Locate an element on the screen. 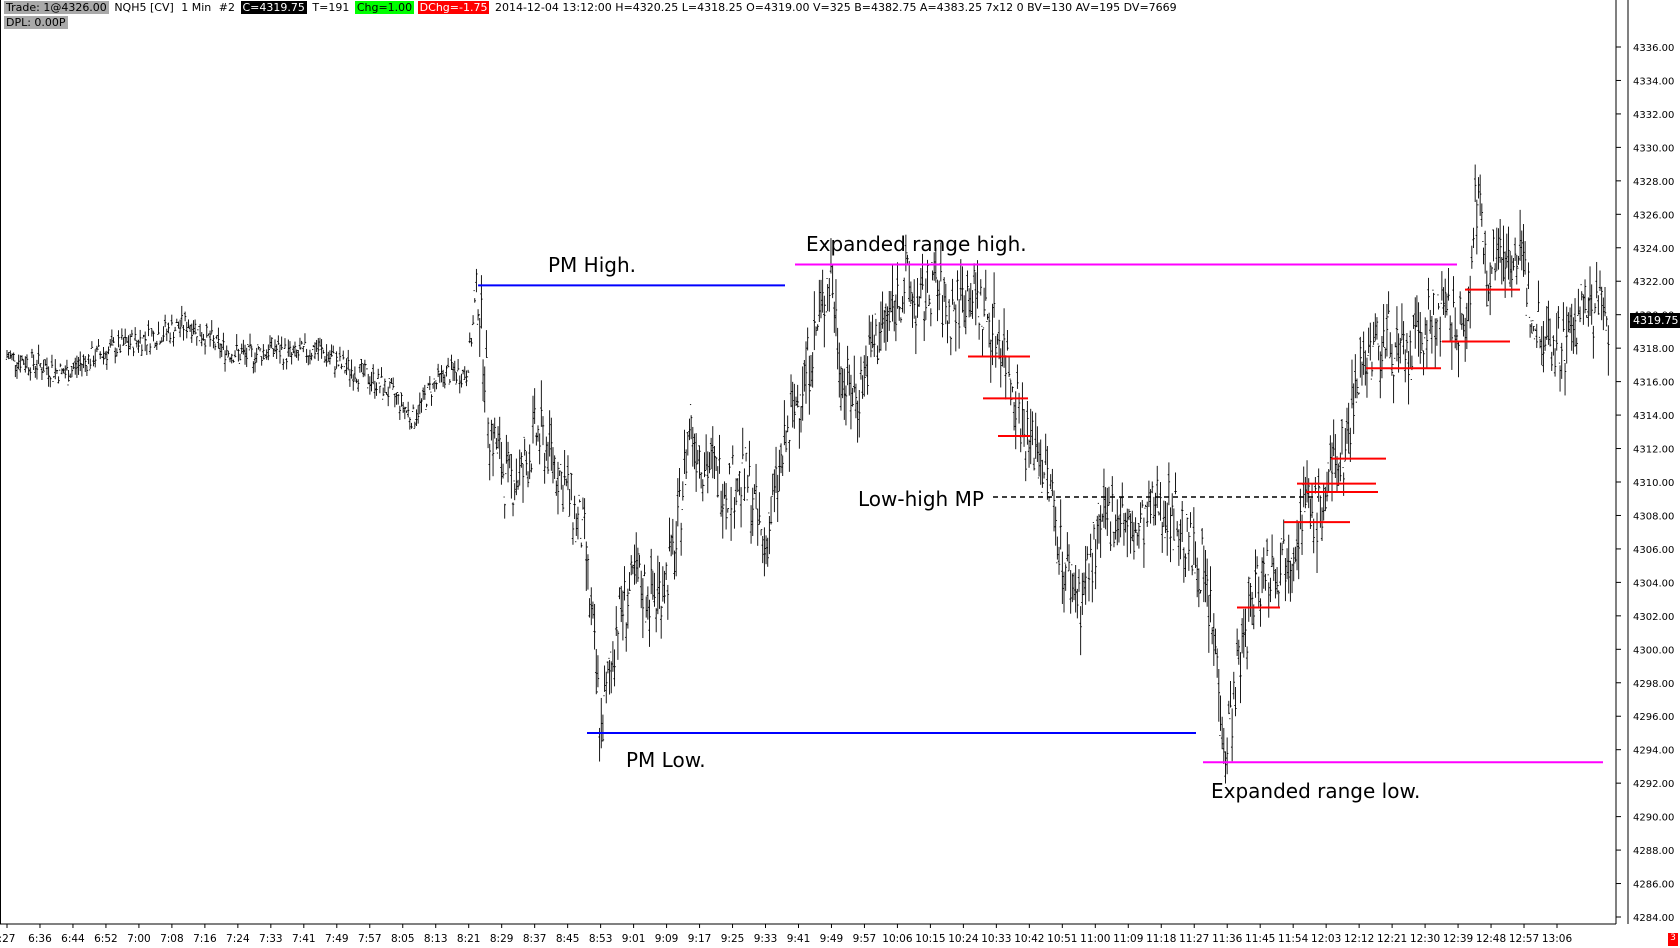 The image size is (1680, 948). x-tick-label: 11:45 is located at coordinates (1260, 939).